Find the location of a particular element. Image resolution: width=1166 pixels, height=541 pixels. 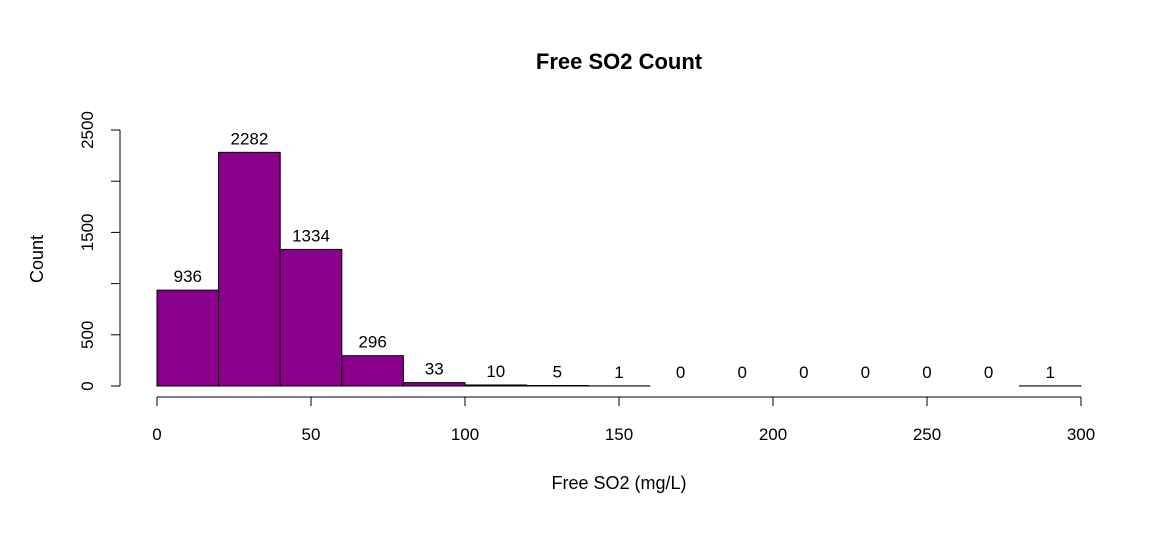

x-tick-label: 250 is located at coordinates (927, 434).